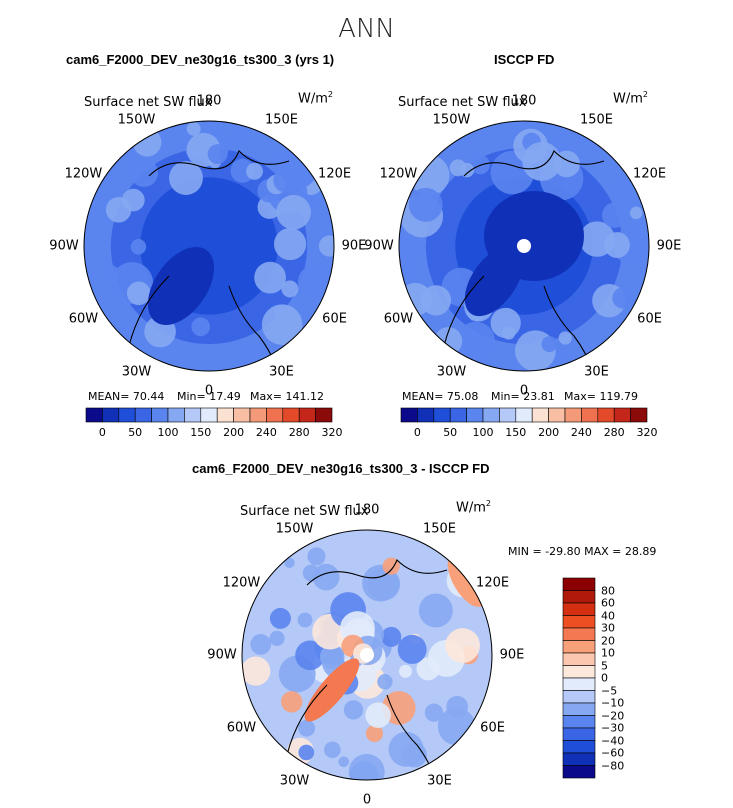 The height and width of the screenshot is (808, 733). Describe the element at coordinates (200, 59) in the screenshot. I see `panel1-title: cam6_F2000_DEV_ne30g16_ts300_3 (yrs 1)` at that location.